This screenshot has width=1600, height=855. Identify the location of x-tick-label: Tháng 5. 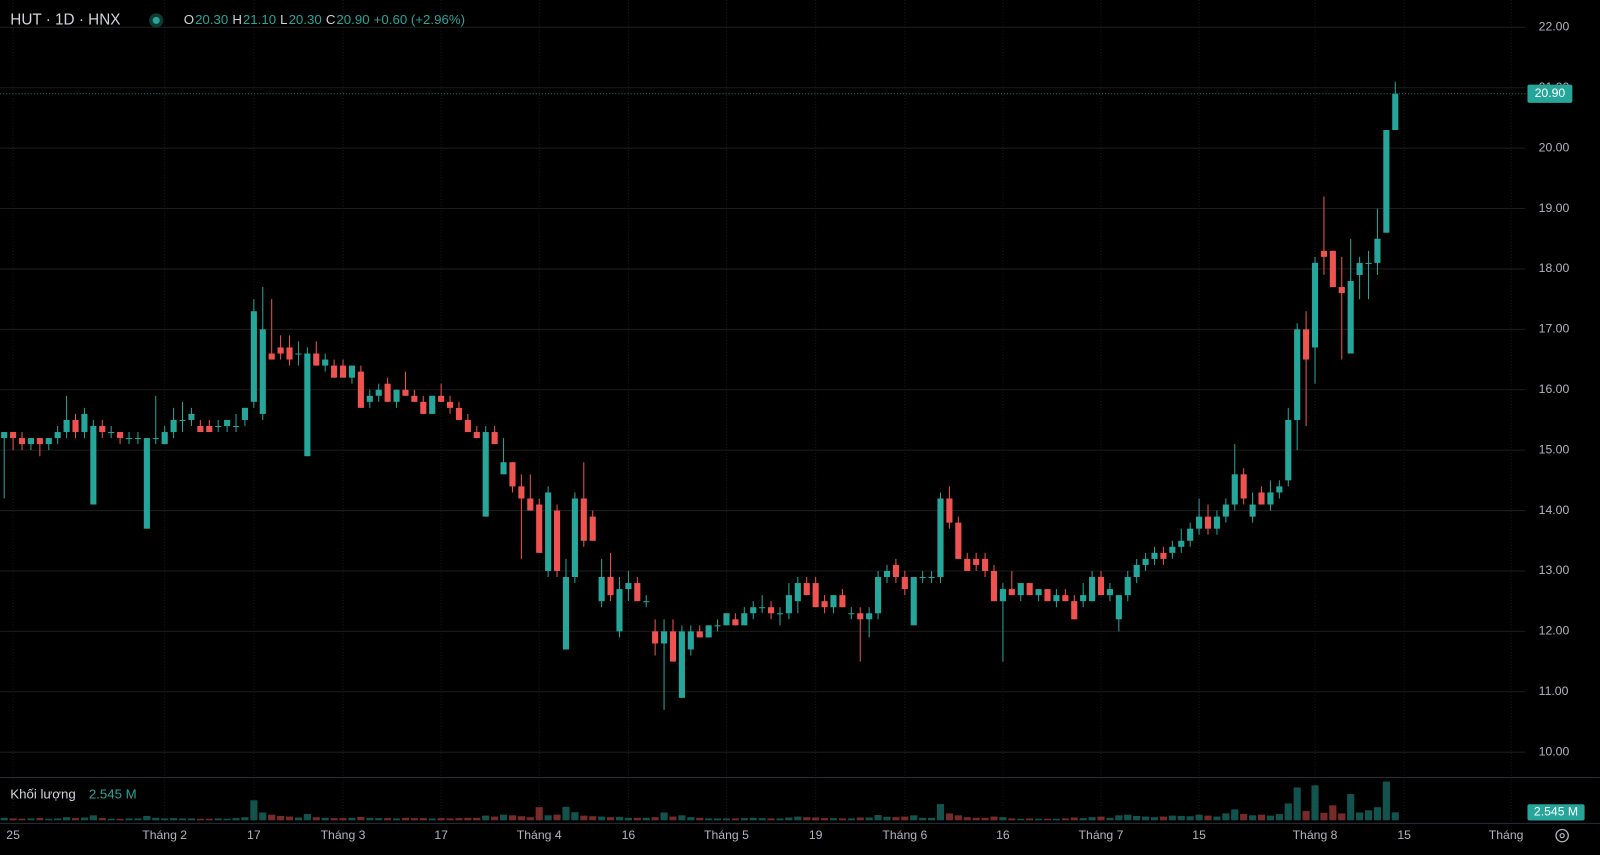
(726, 835).